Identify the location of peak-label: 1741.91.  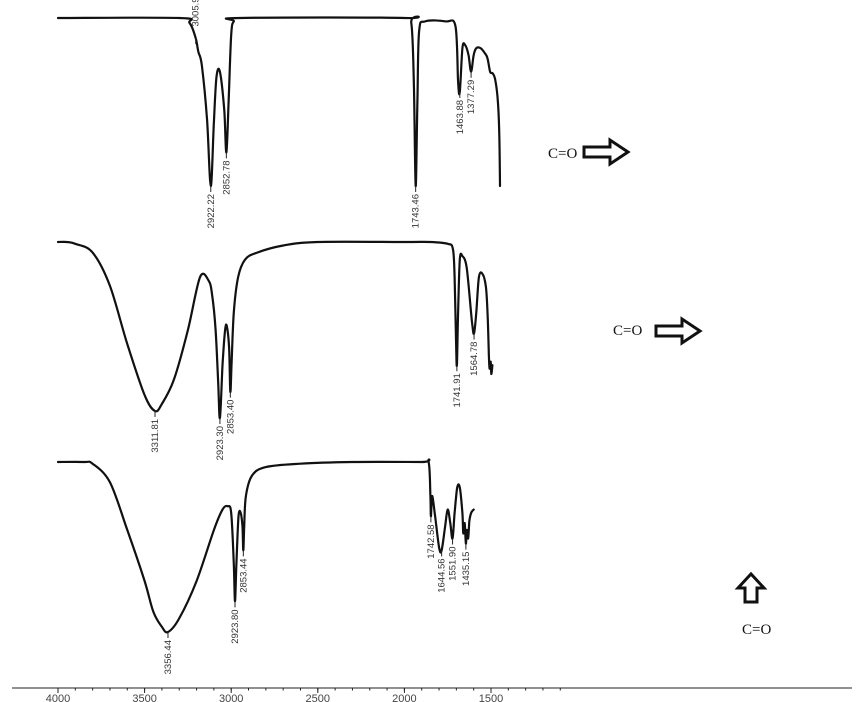
(457, 390).